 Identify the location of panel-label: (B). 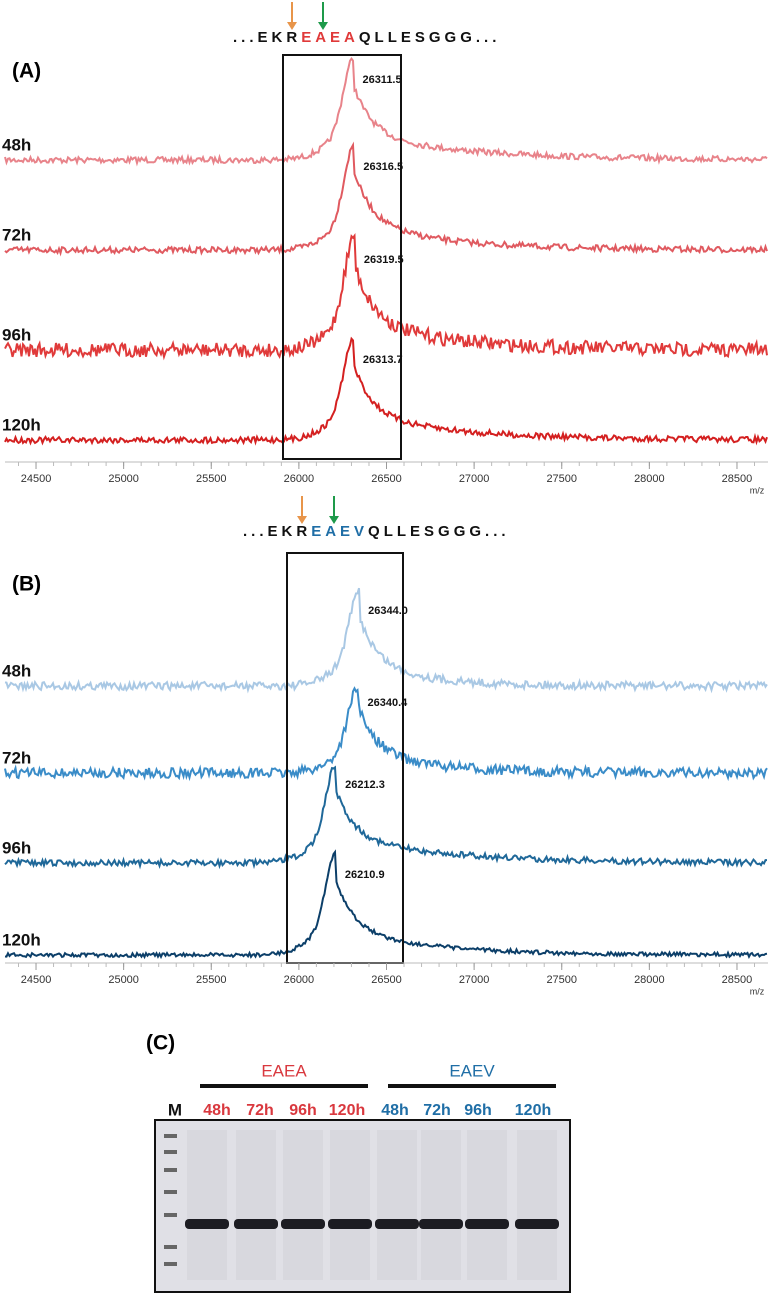
(26, 584).